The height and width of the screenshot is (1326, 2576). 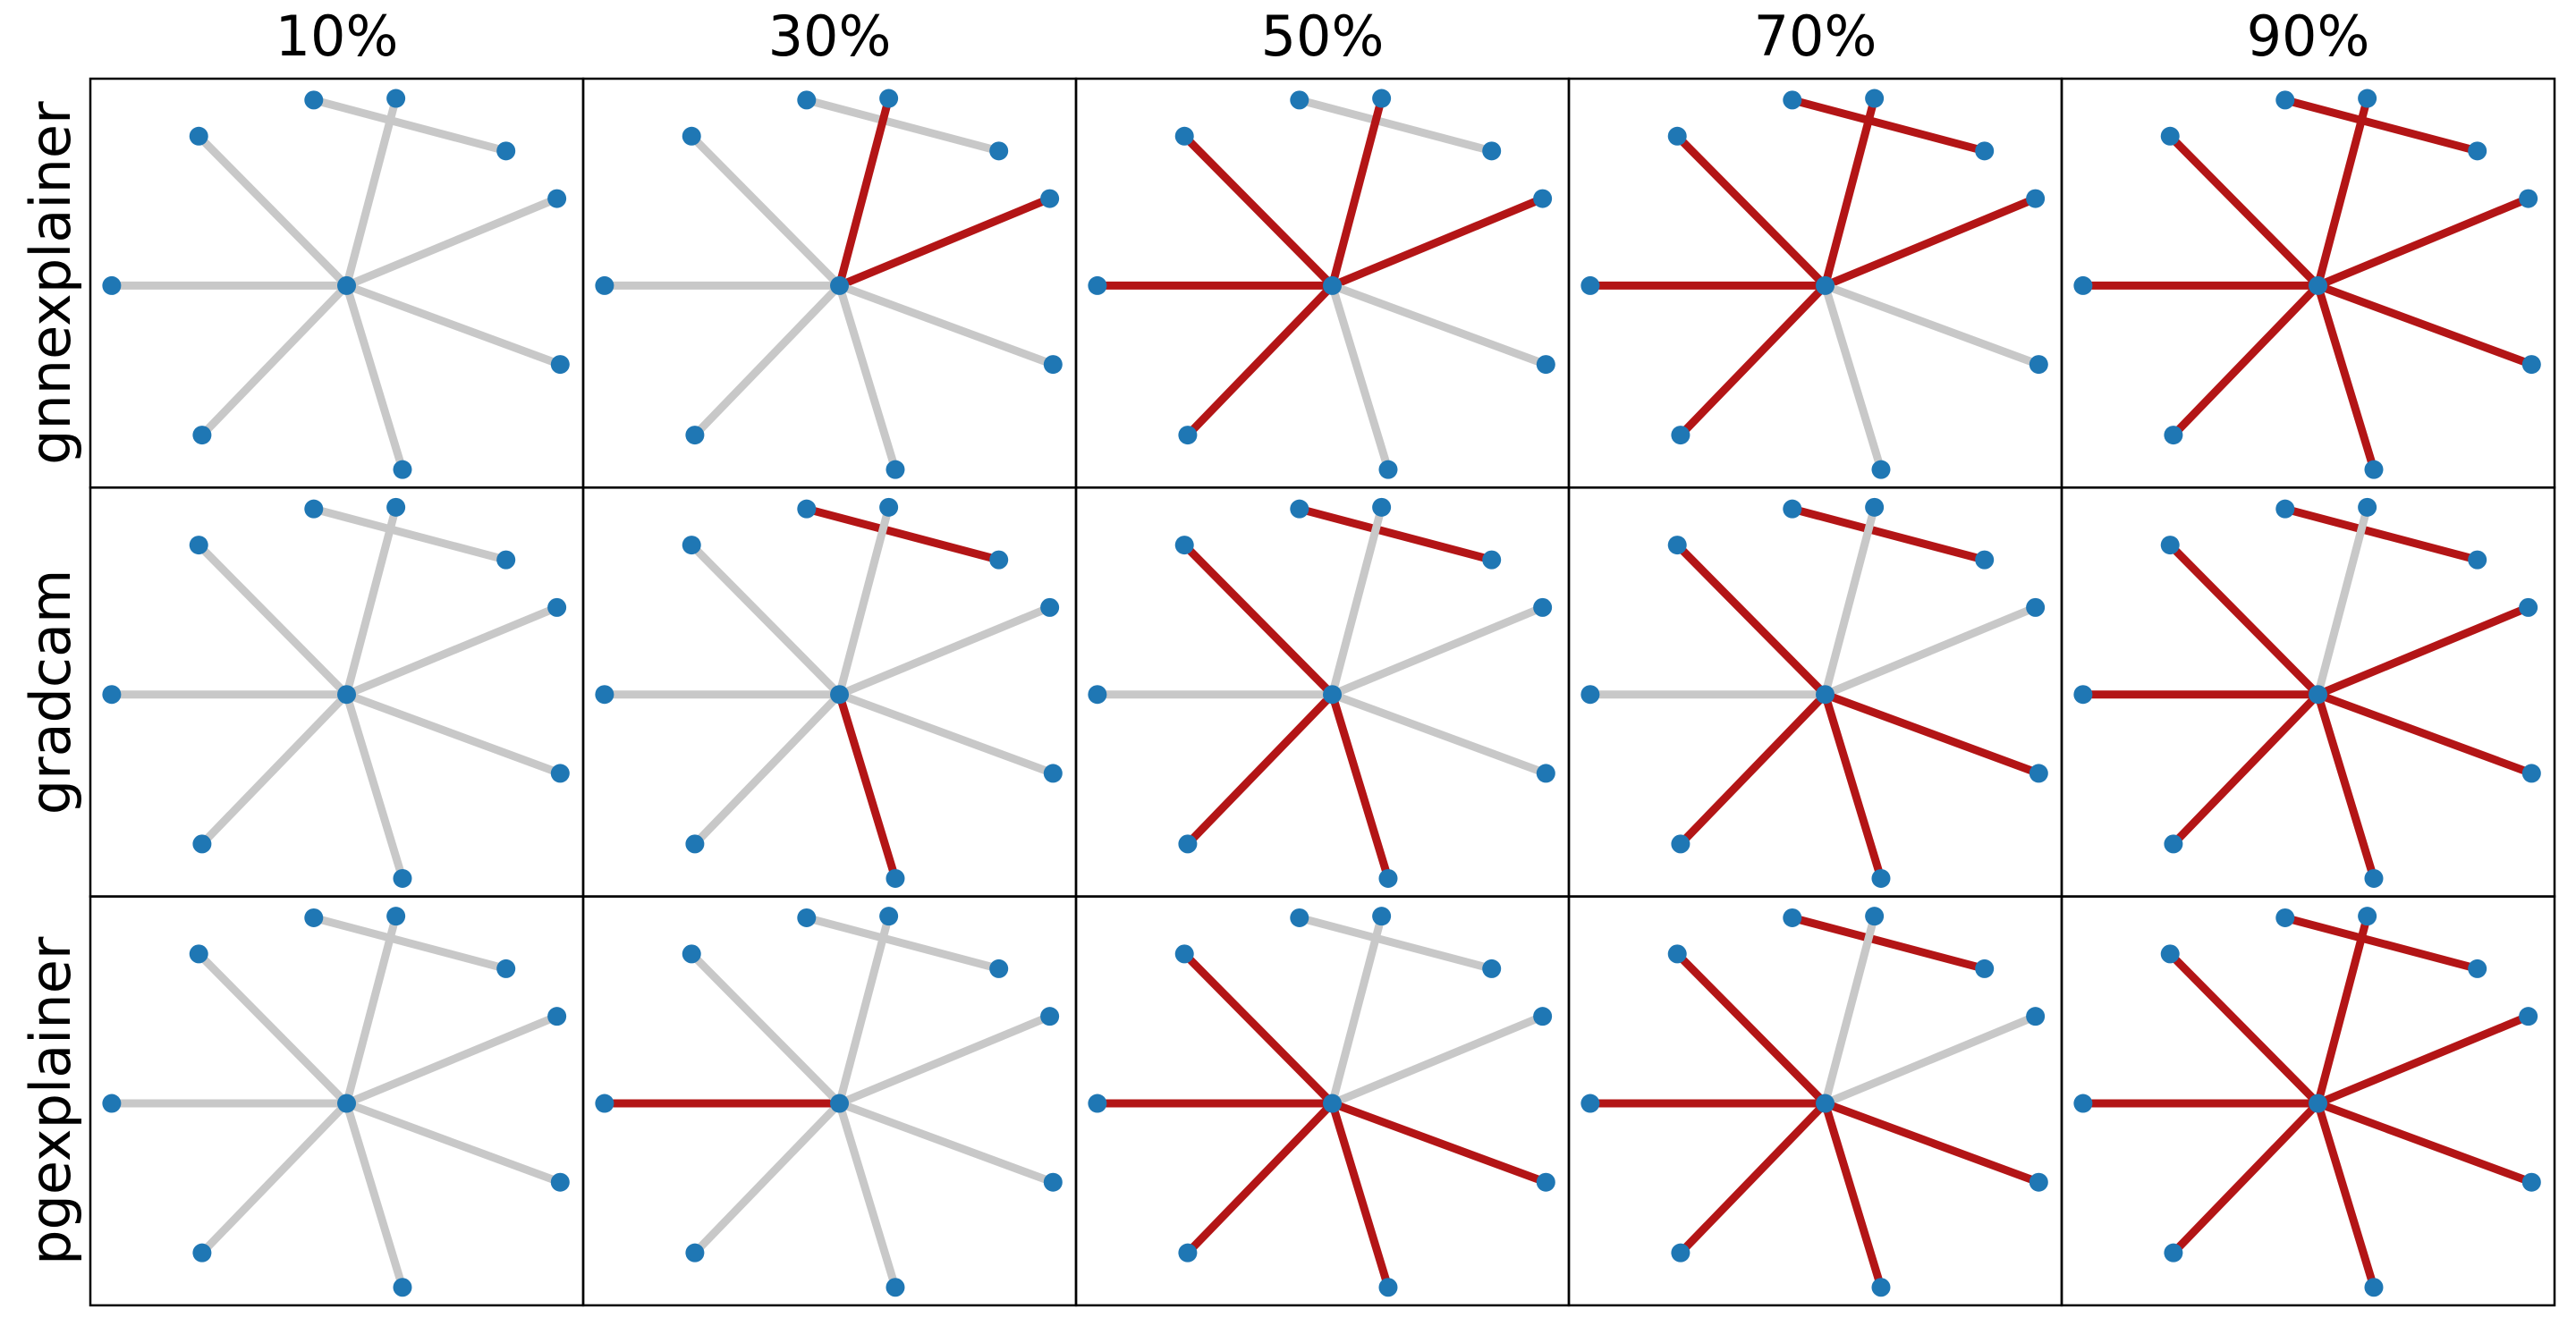 I want to click on panel-border, so click(x=2308, y=1101).